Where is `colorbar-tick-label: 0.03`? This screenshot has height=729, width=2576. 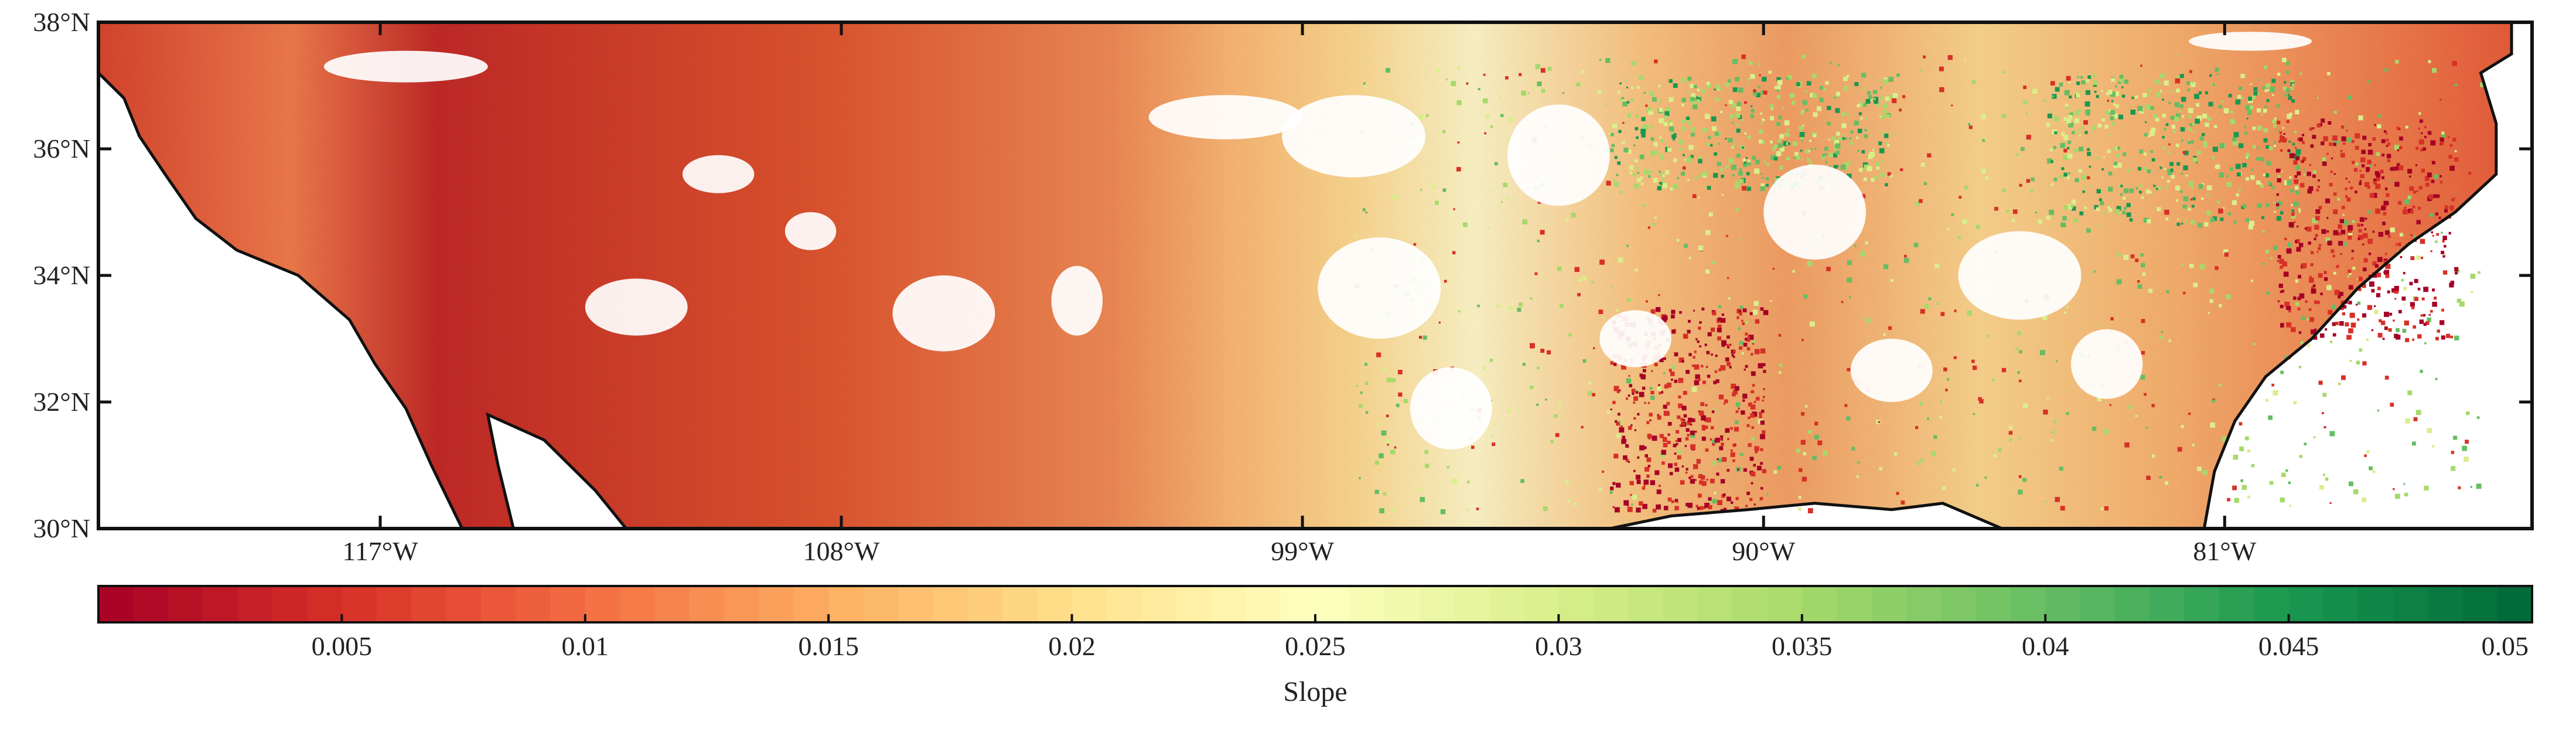 colorbar-tick-label: 0.03 is located at coordinates (1558, 646).